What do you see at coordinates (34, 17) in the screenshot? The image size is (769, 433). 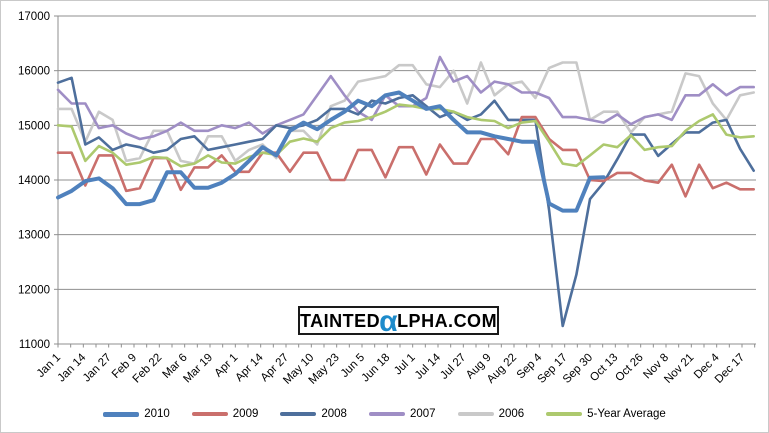 I see `y-axis-label: 17000` at bounding box center [34, 17].